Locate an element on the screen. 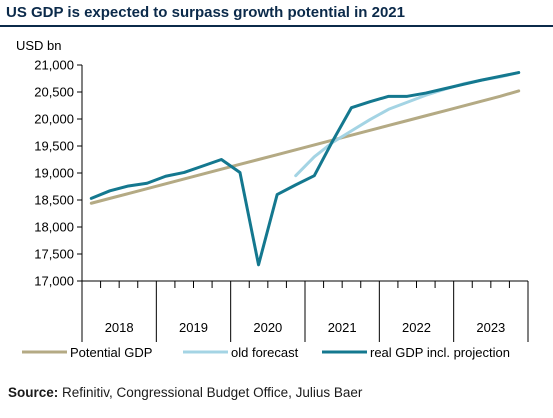  y-tick-label: 19,000 is located at coordinates (54, 173).